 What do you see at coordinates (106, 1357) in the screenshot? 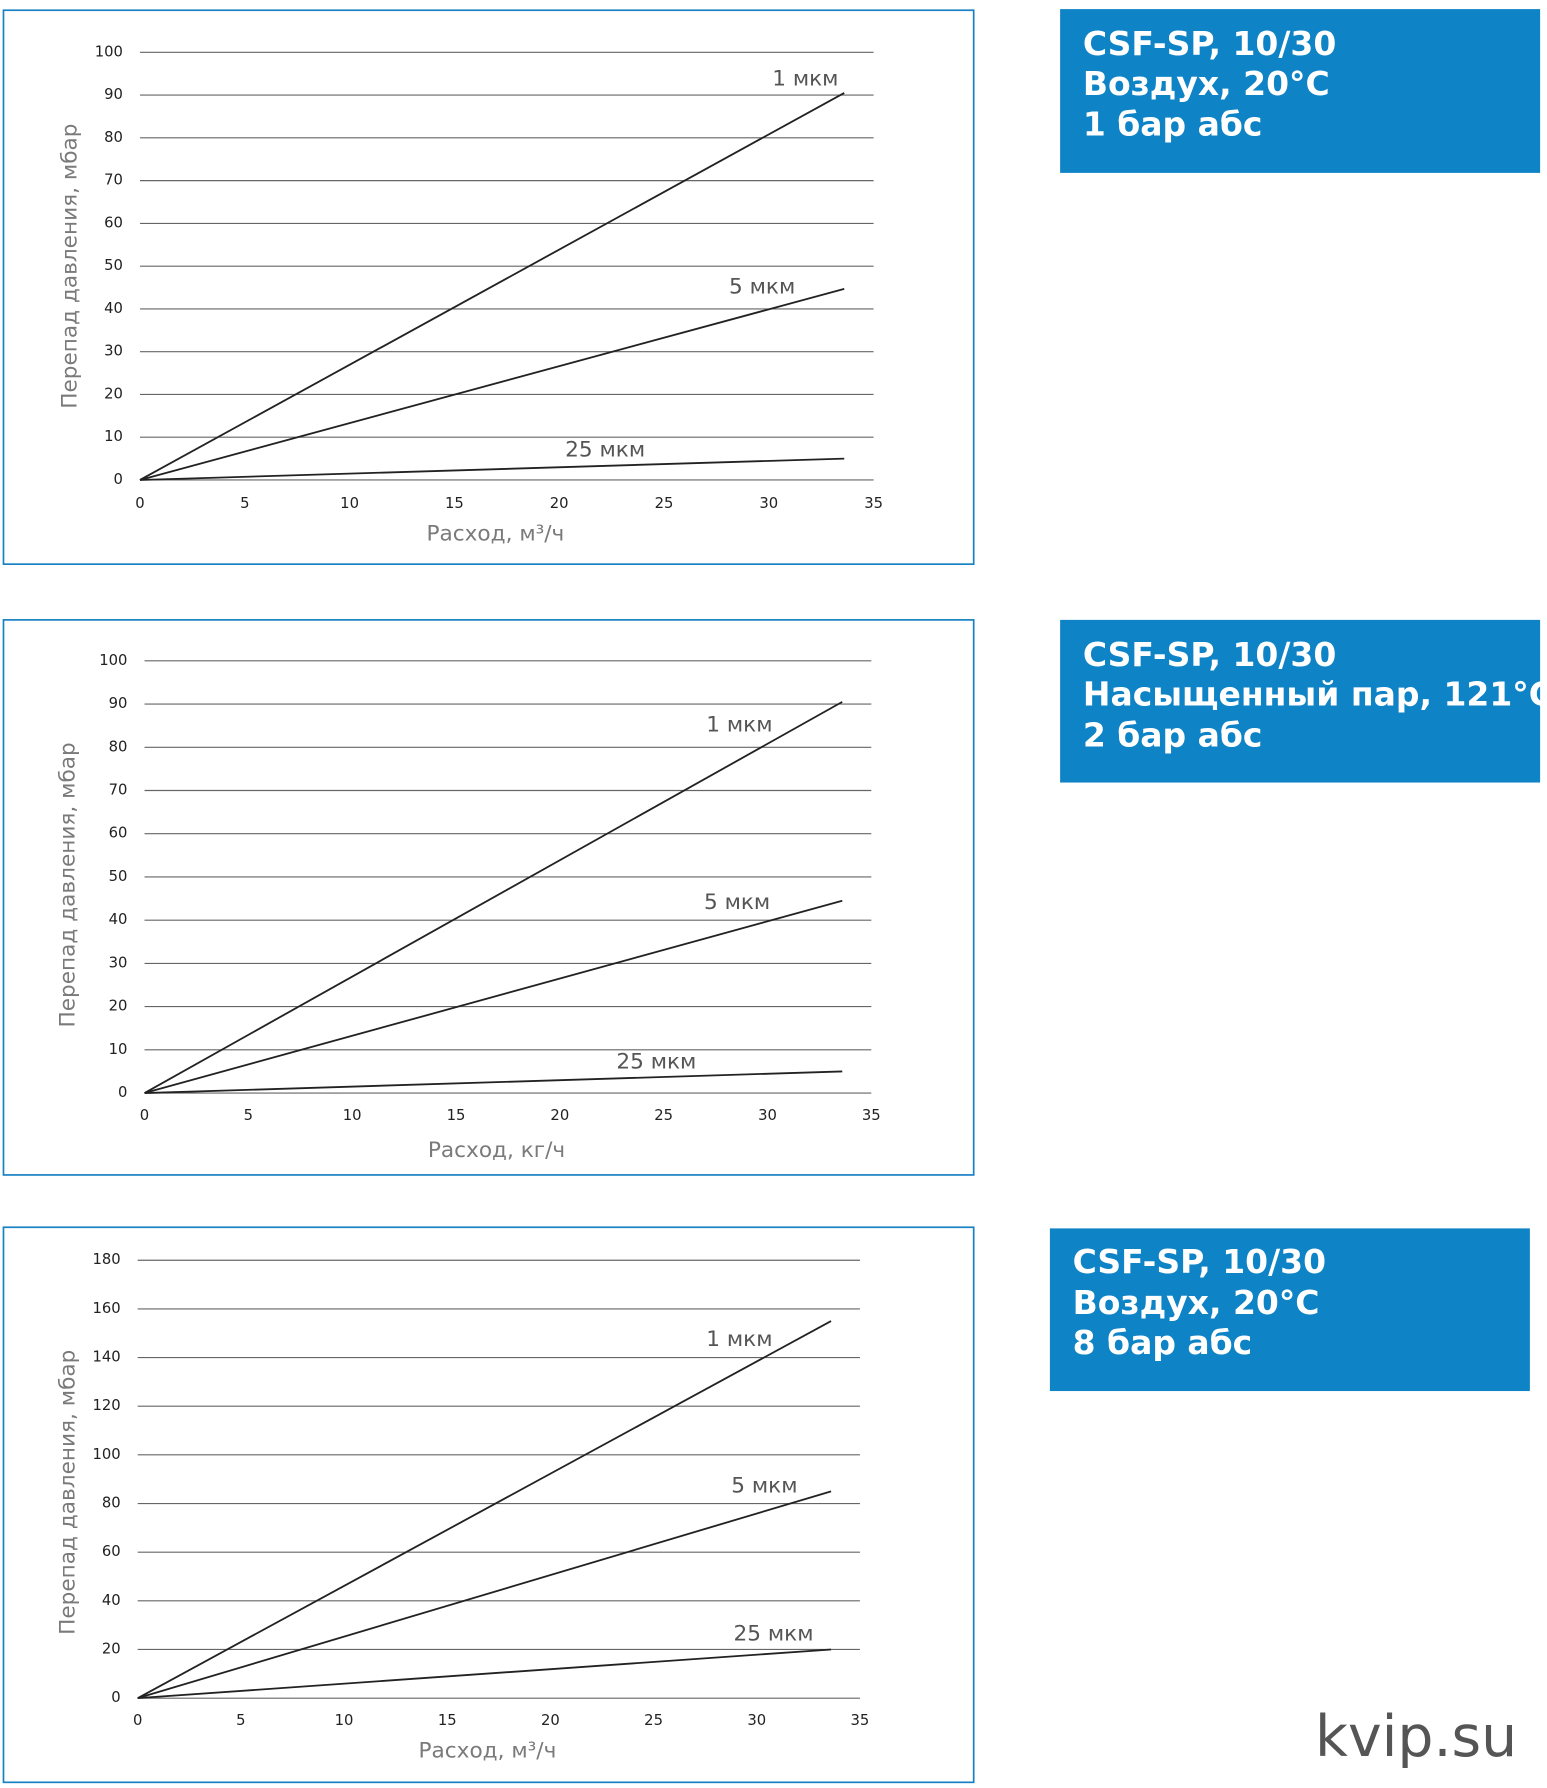
I see `y-tick-label: 140` at bounding box center [106, 1357].